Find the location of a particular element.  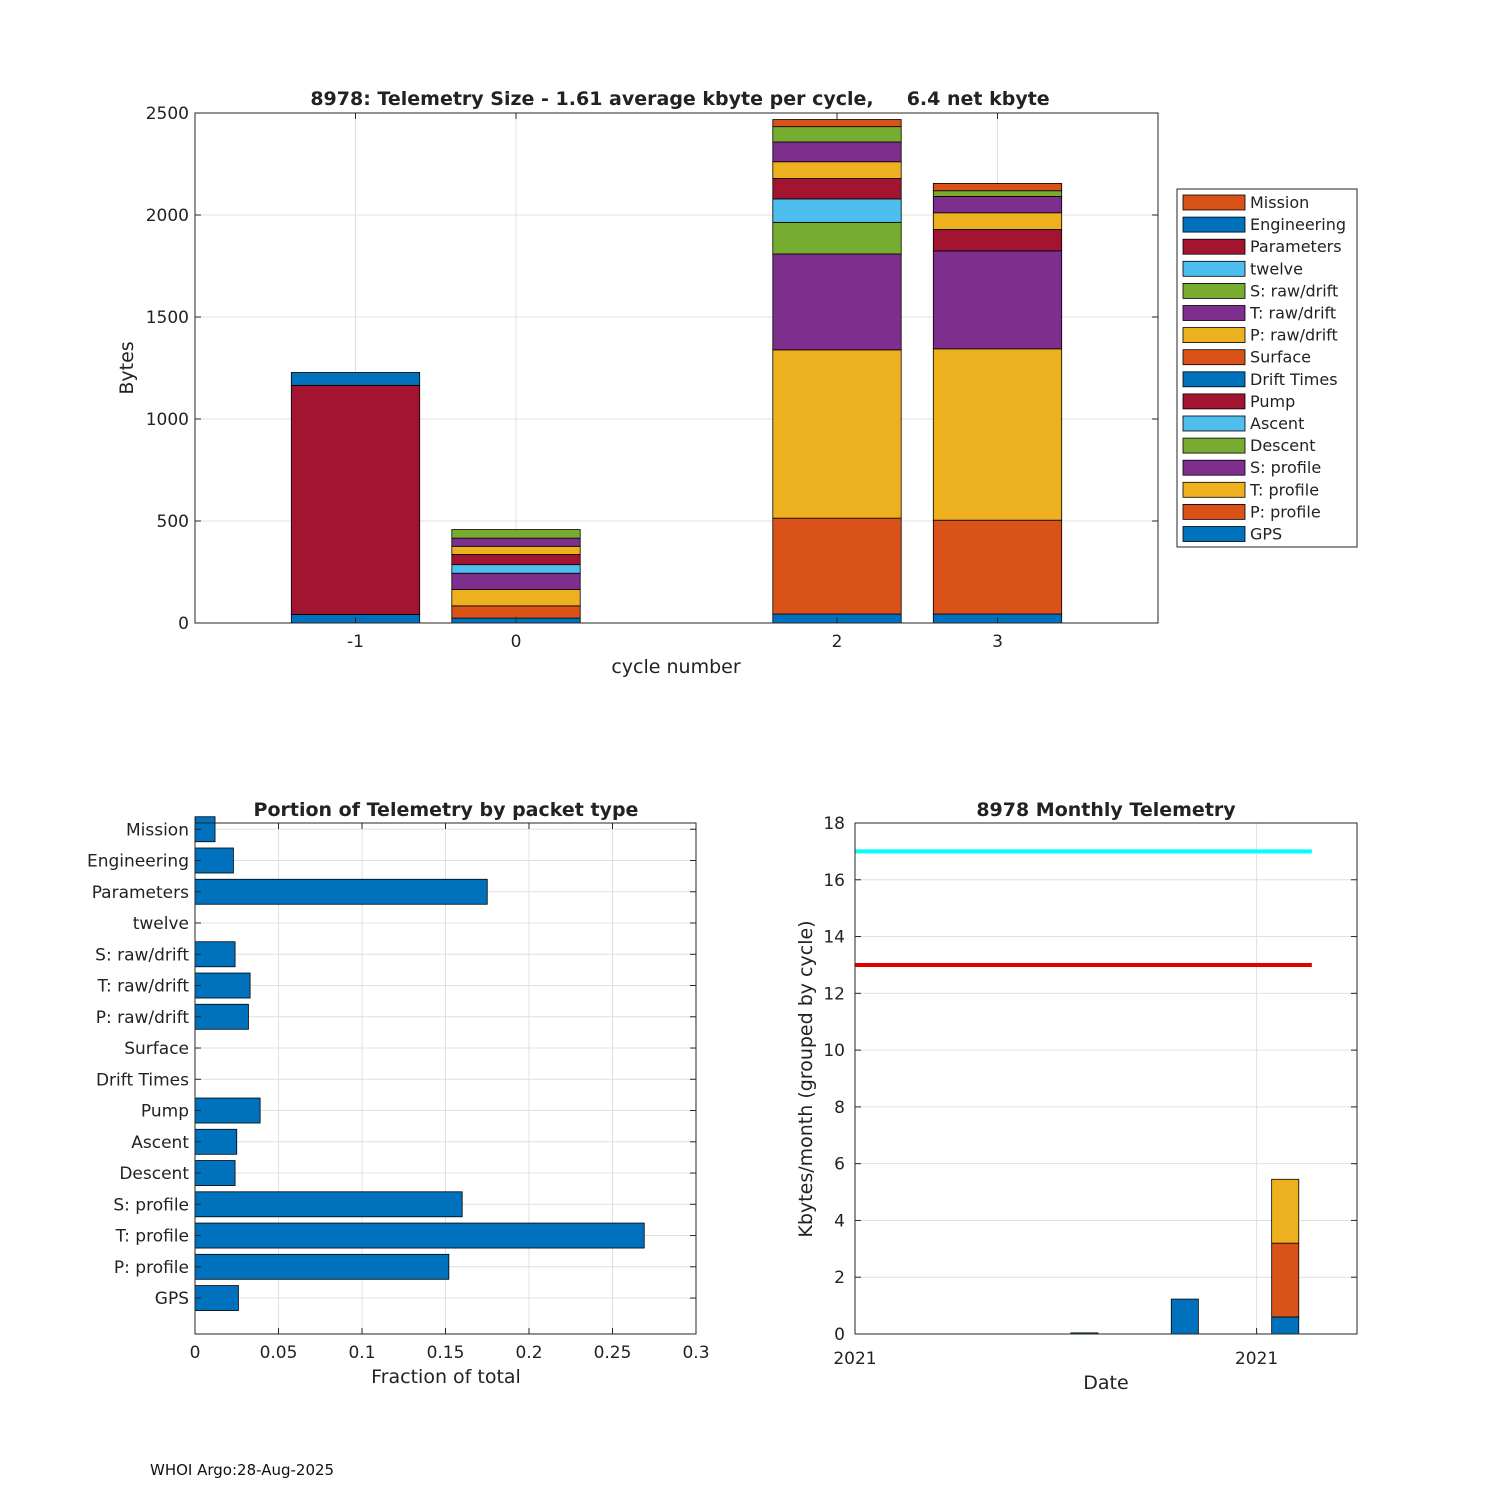

category-label-ascent: Ascent is located at coordinates (160, 1143).